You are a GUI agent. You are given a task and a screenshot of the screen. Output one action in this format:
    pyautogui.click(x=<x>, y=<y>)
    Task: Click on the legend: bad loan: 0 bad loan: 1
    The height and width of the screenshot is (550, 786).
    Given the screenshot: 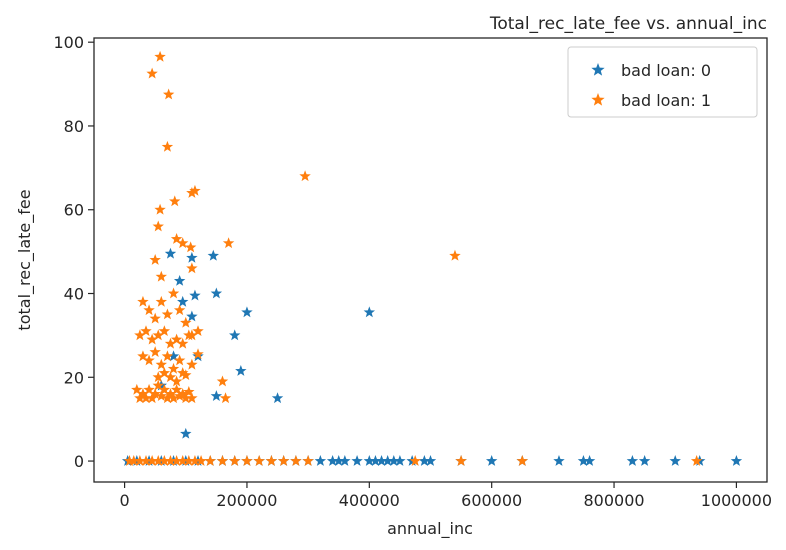 What is the action you would take?
    pyautogui.click(x=662, y=82)
    